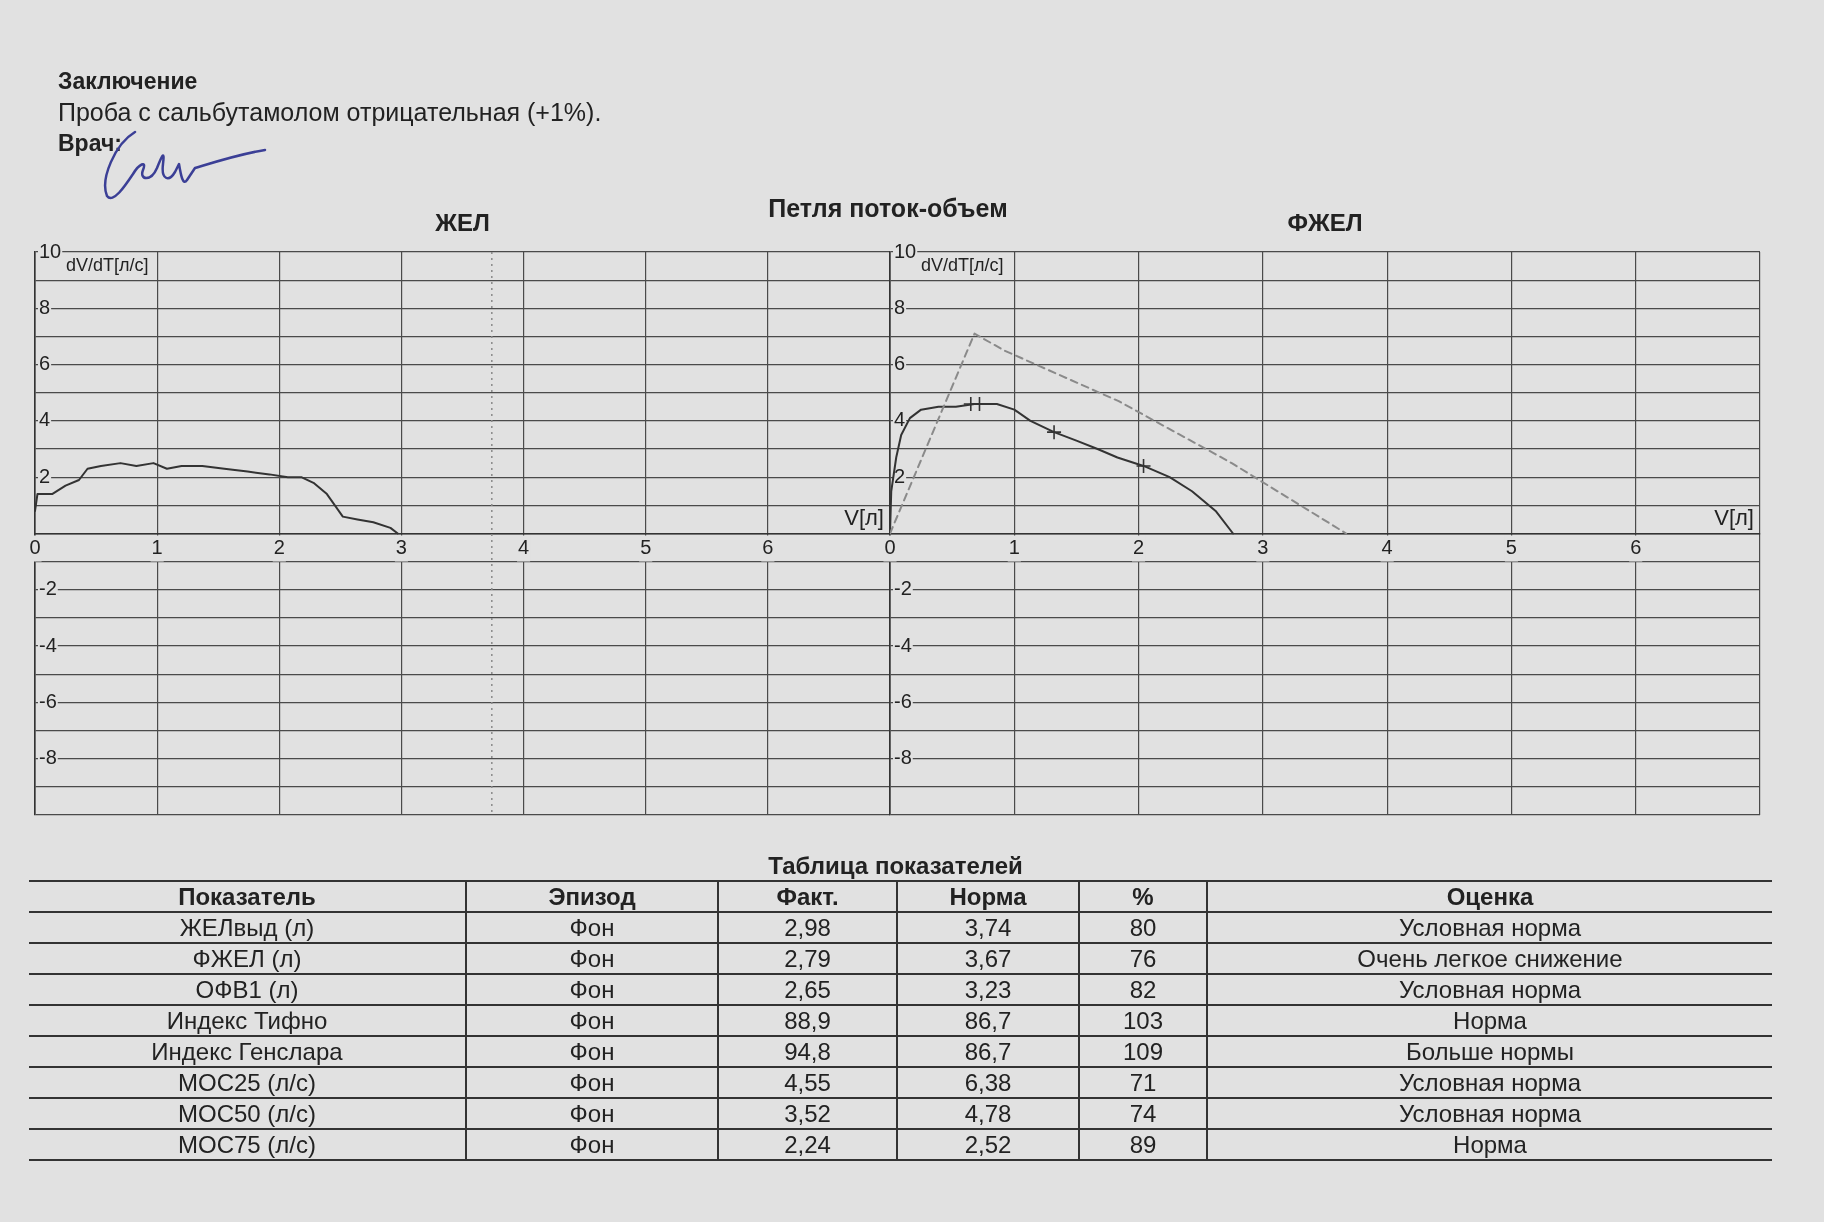  What do you see at coordinates (247, 1020) in the screenshot?
I see `text: Индекс Тифно` at bounding box center [247, 1020].